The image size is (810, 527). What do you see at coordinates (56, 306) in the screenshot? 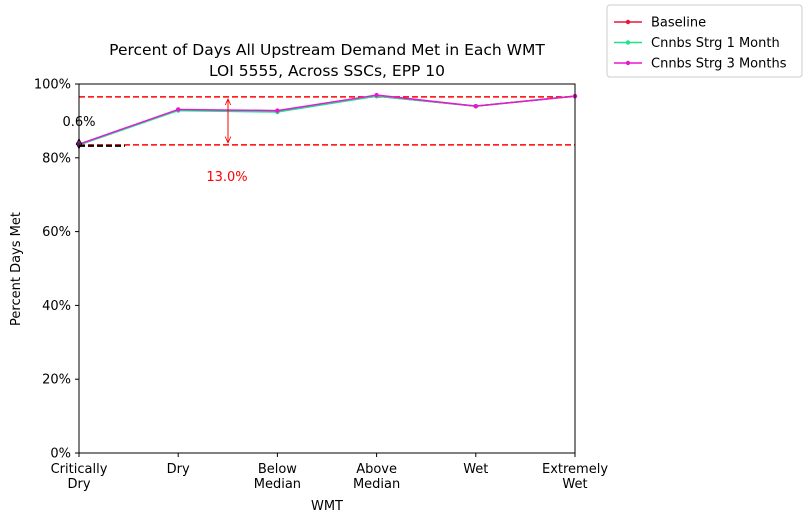
I see `y-tick-label: 40%` at bounding box center [56, 306].